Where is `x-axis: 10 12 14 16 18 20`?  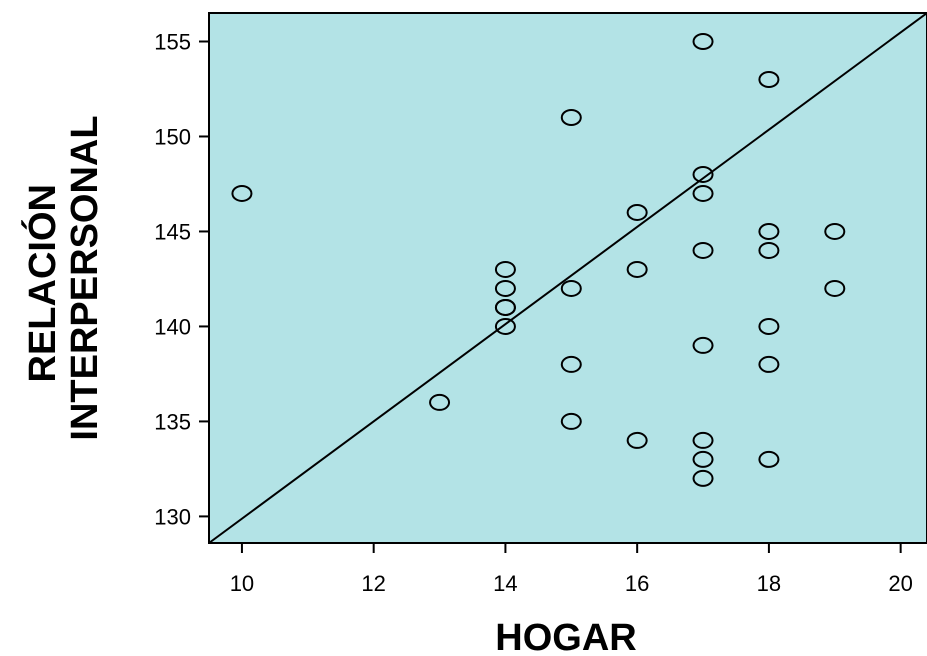
x-axis: 10 12 14 16 18 20 is located at coordinates (571, 569).